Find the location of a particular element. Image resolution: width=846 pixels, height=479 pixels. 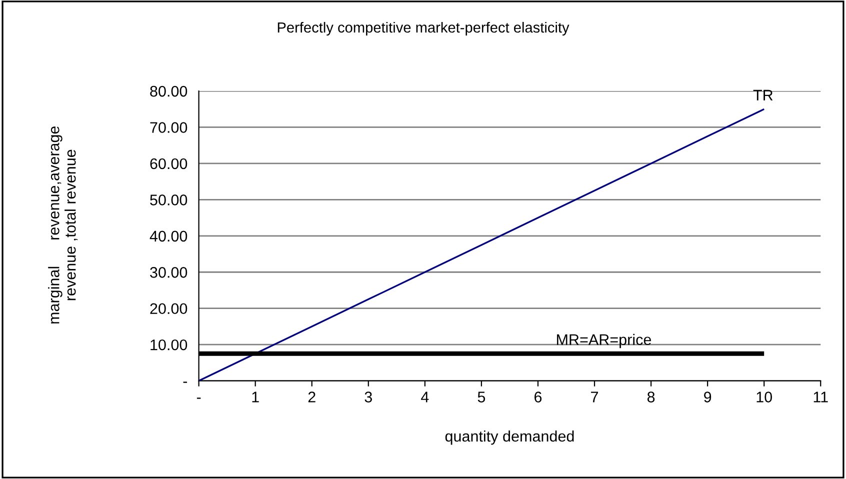

y-tick-label: 60.00 is located at coordinates (169, 164).